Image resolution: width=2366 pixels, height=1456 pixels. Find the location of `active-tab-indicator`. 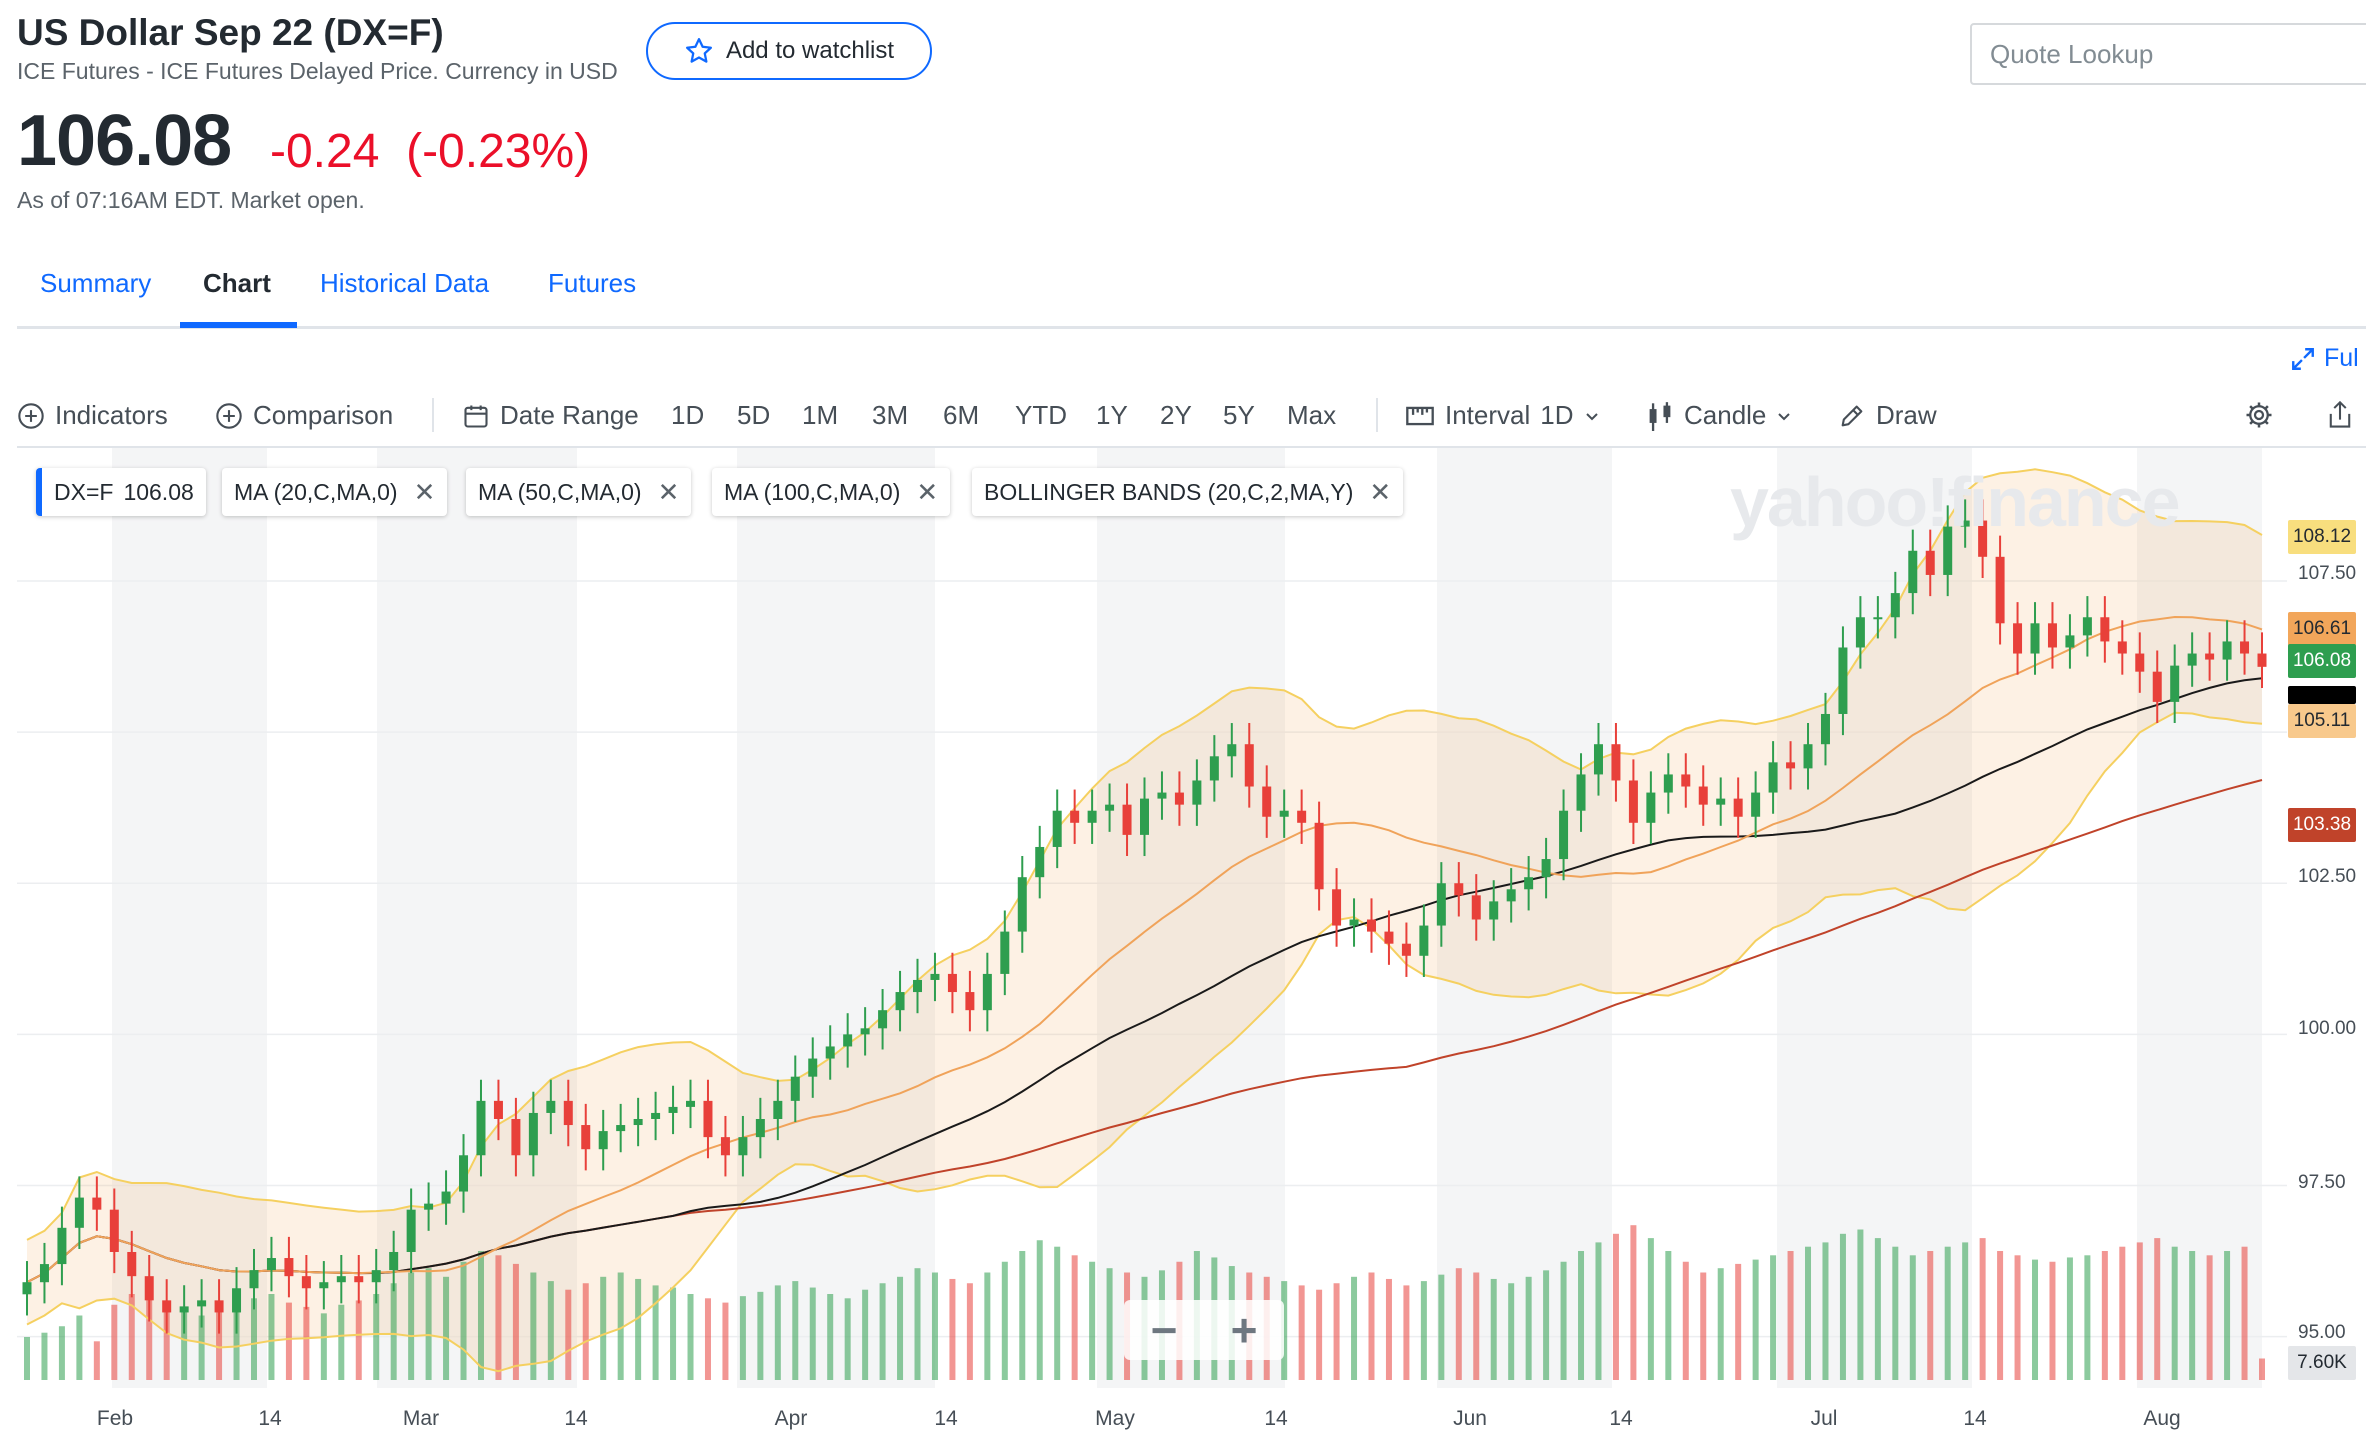

active-tab-indicator is located at coordinates (238, 325).